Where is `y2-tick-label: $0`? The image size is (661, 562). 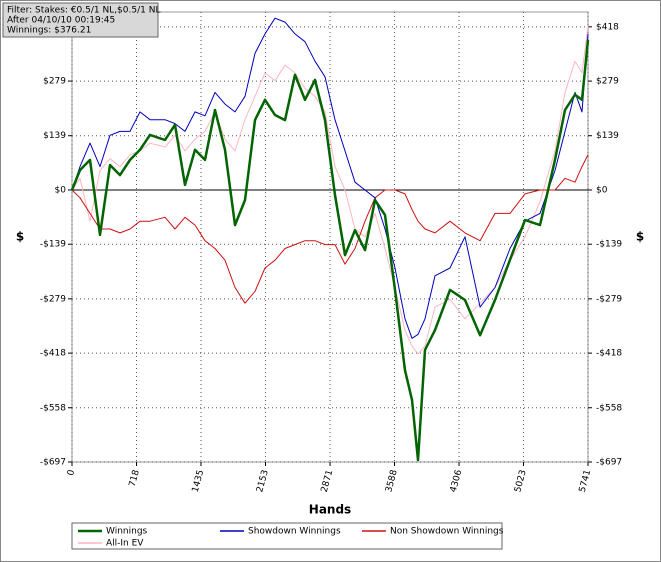 y2-tick-label: $0 is located at coordinates (602, 190).